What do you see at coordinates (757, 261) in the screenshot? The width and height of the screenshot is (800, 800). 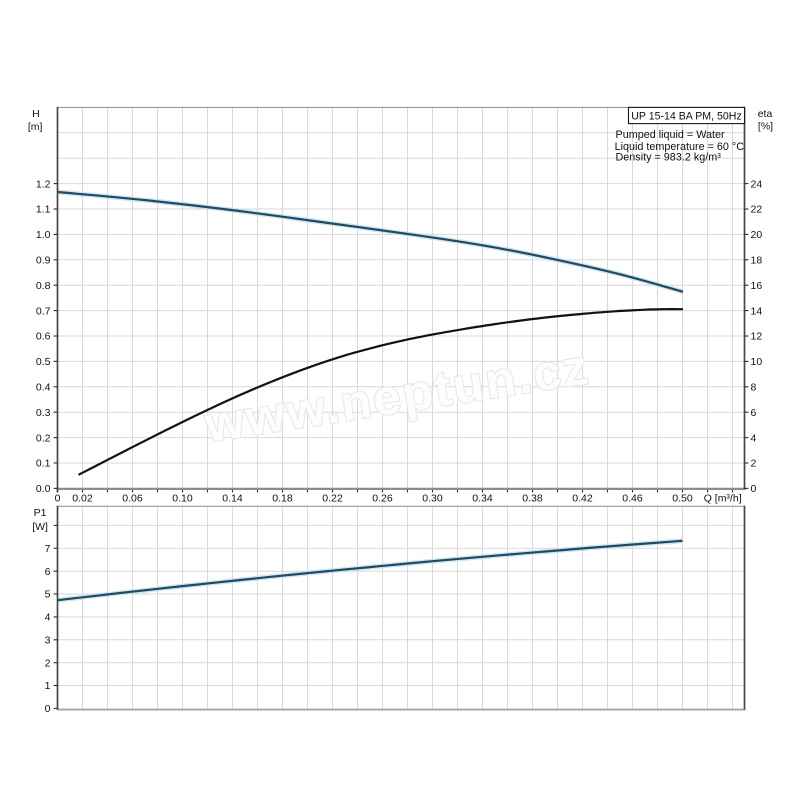 I see `svg-text: 18` at bounding box center [757, 261].